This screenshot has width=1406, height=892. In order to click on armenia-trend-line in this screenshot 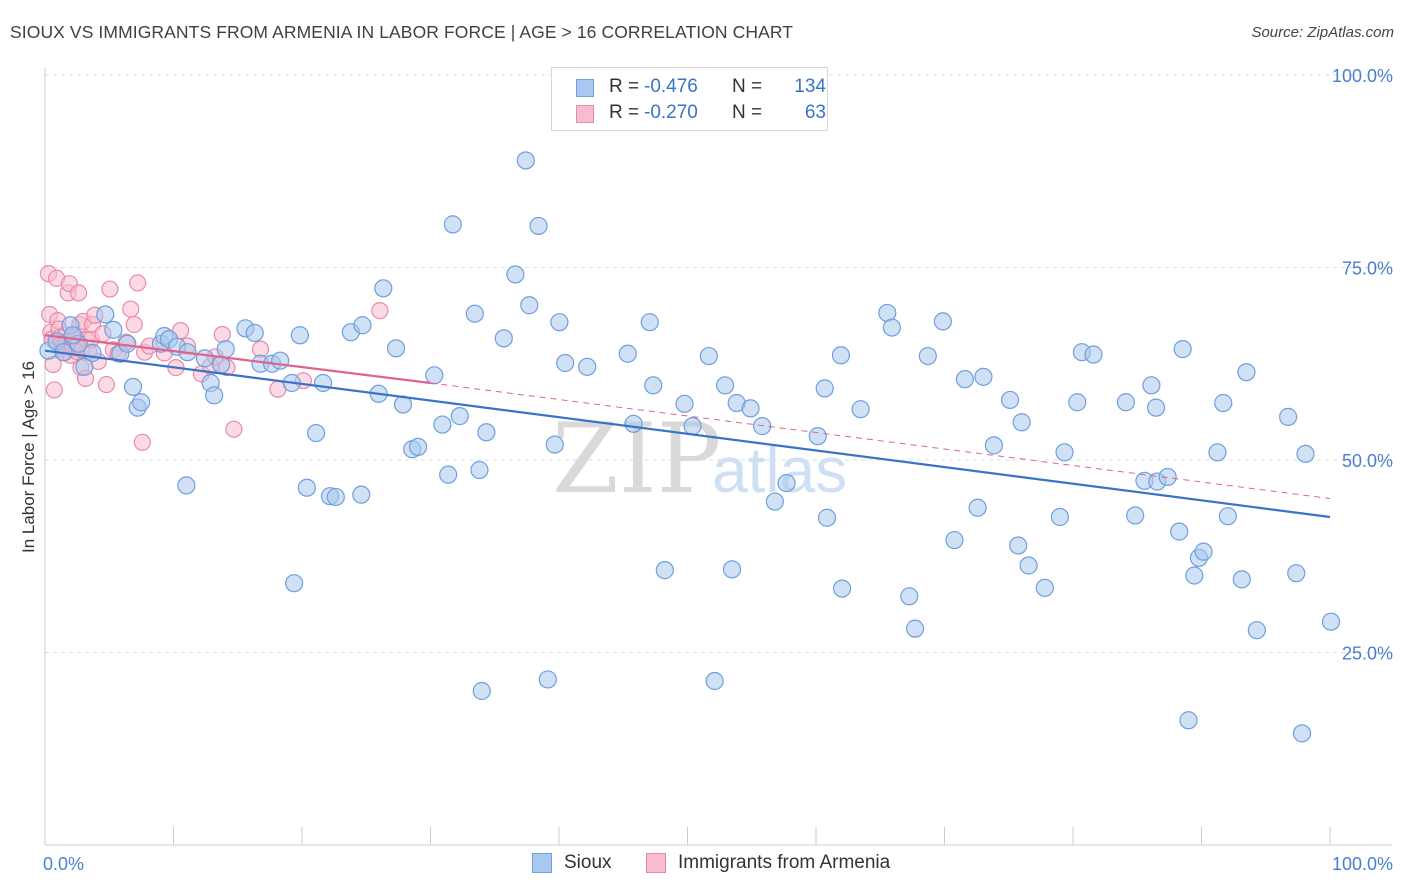, I will do `click(237, 359)`.